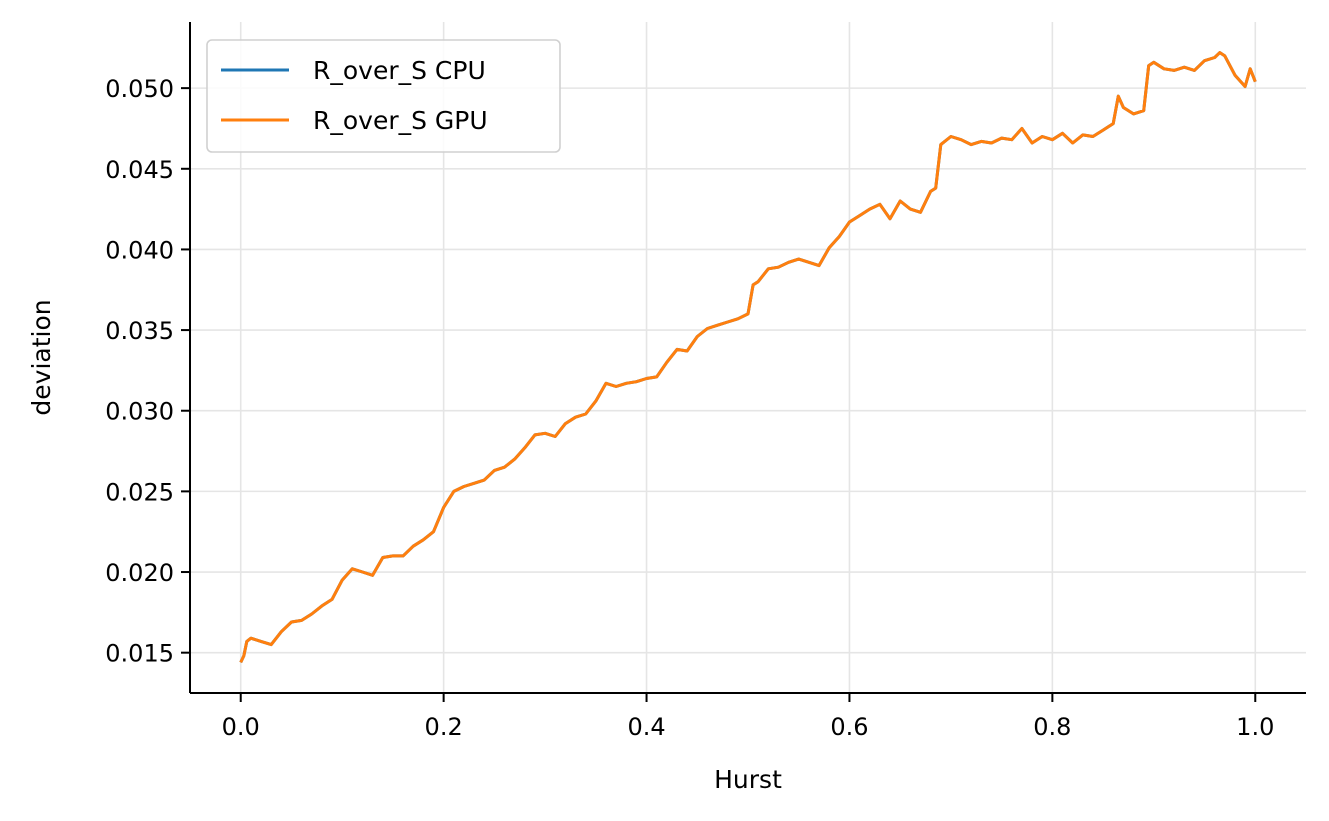 This screenshot has width=1329, height=821. Describe the element at coordinates (1052, 727) in the screenshot. I see `x-tick-label: 0.8` at that location.